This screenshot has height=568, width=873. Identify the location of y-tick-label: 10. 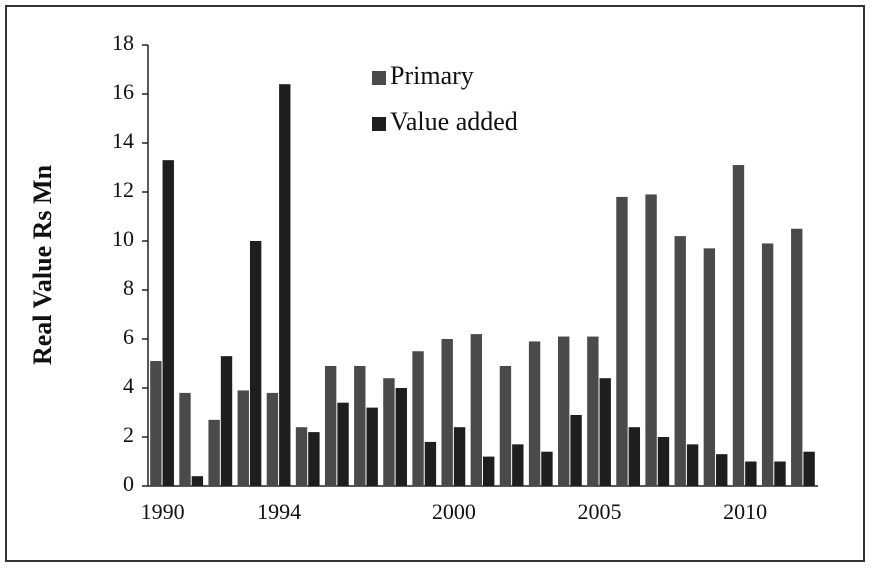
(123, 238).